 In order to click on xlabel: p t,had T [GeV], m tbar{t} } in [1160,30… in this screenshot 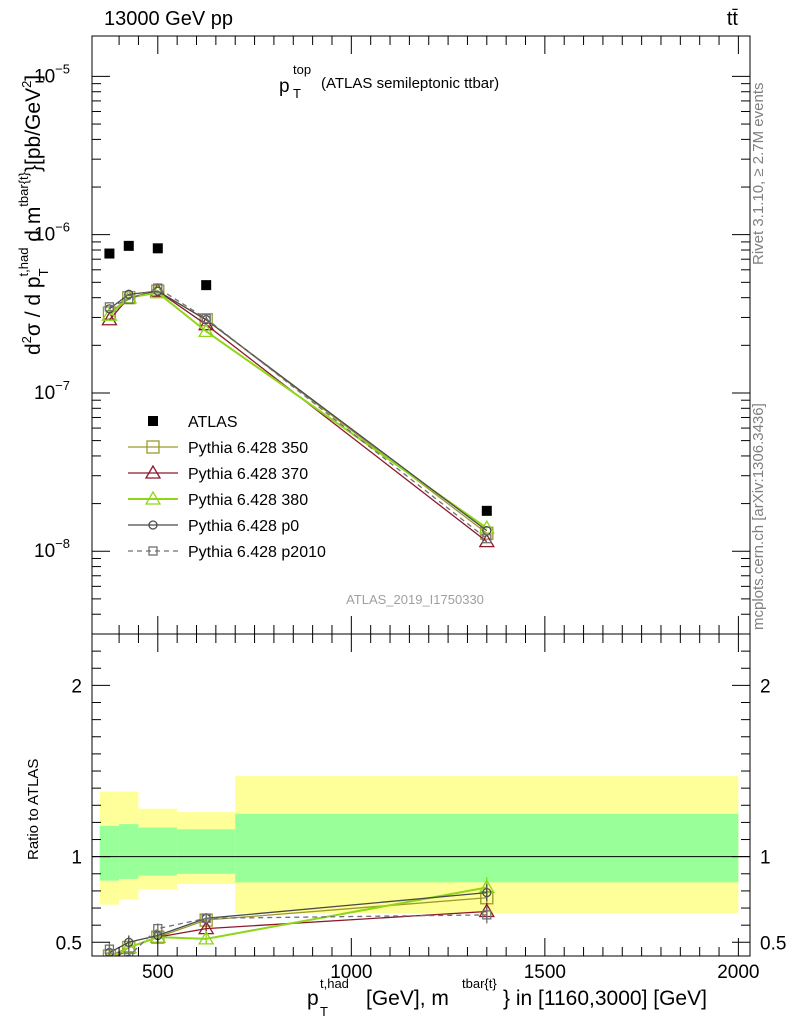, I will do `click(507, 997)`.